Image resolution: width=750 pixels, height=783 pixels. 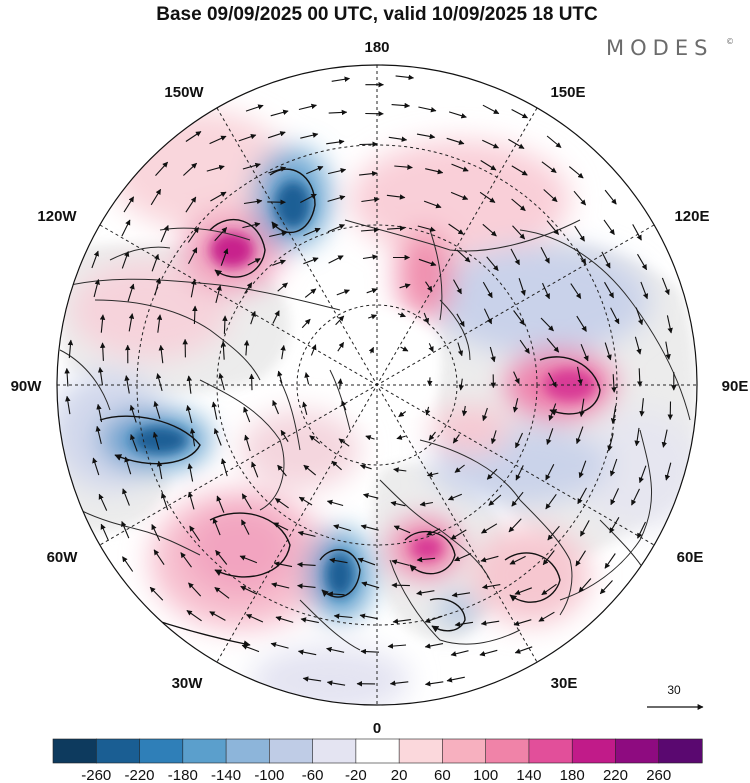 I want to click on colorbar-label: 140, so click(x=528, y=775).